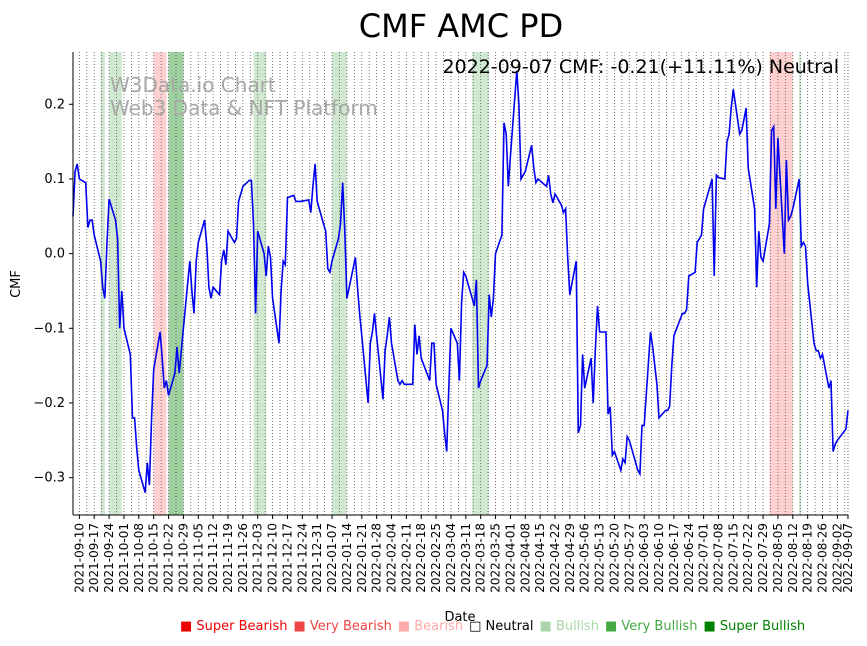  What do you see at coordinates (242, 626) in the screenshot?
I see `legend-label: Super Bearish` at bounding box center [242, 626].